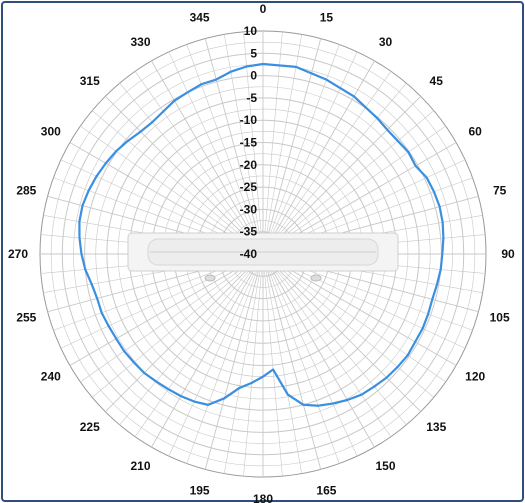 Image resolution: width=525 pixels, height=503 pixels. What do you see at coordinates (500, 317) in the screenshot?
I see `angular-tick-label: 105` at bounding box center [500, 317].